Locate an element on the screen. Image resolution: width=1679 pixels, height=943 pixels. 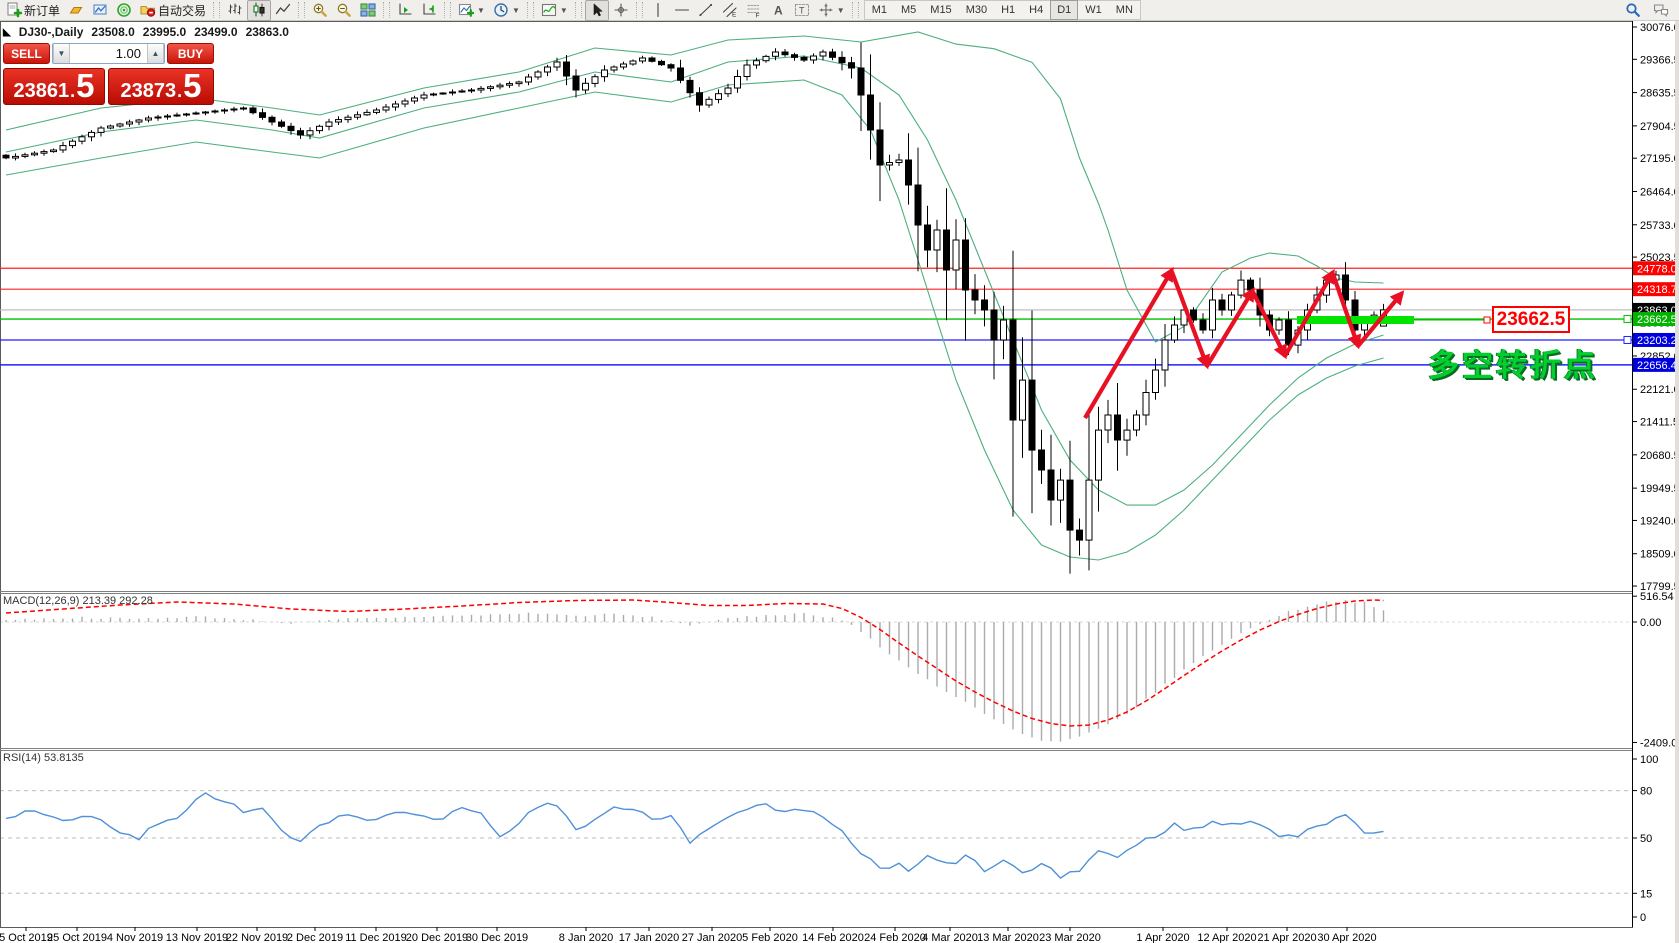
buy-price-main: 23873 is located at coordinates (148, 91).